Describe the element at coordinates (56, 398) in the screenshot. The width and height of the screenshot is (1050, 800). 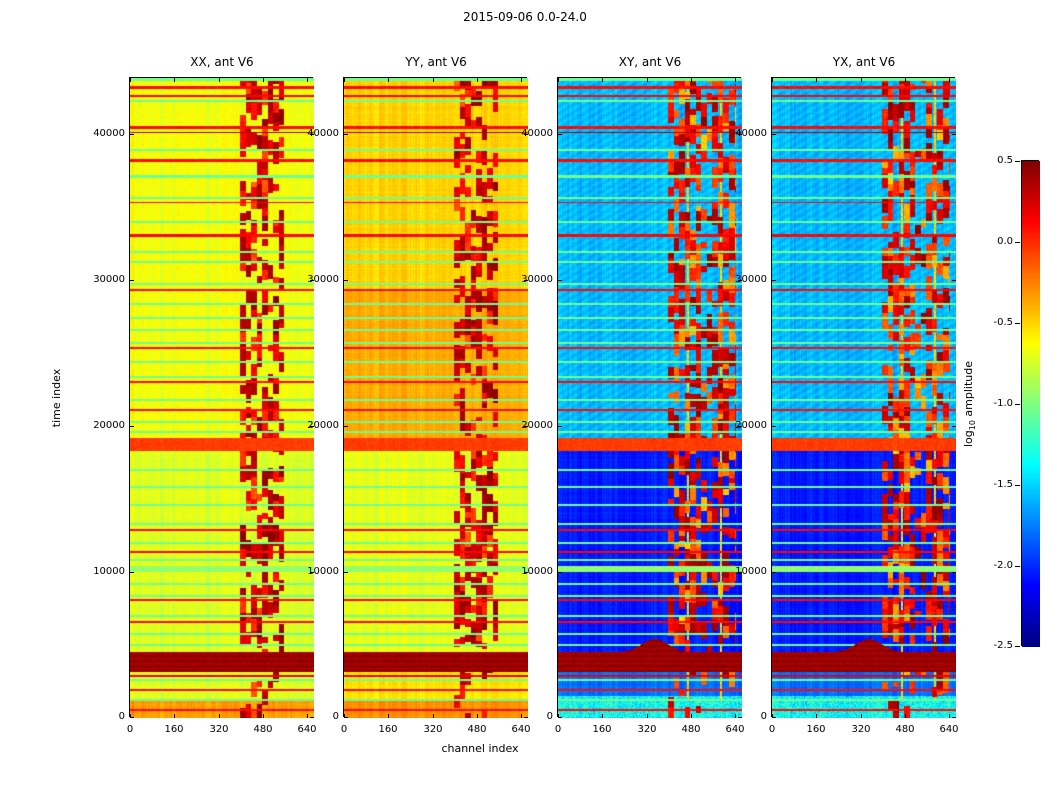
I see `y-axis-label: time index` at that location.